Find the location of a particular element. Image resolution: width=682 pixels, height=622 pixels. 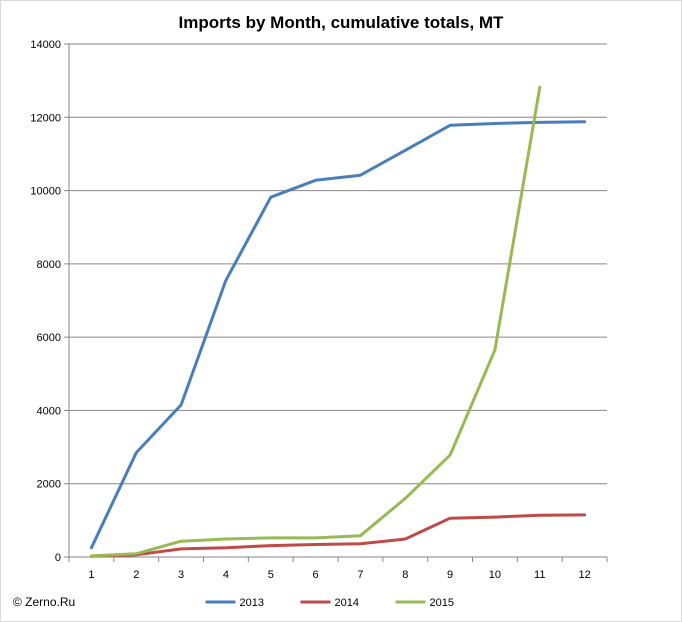

legend-label-2015: 2015 is located at coordinates (442, 603).